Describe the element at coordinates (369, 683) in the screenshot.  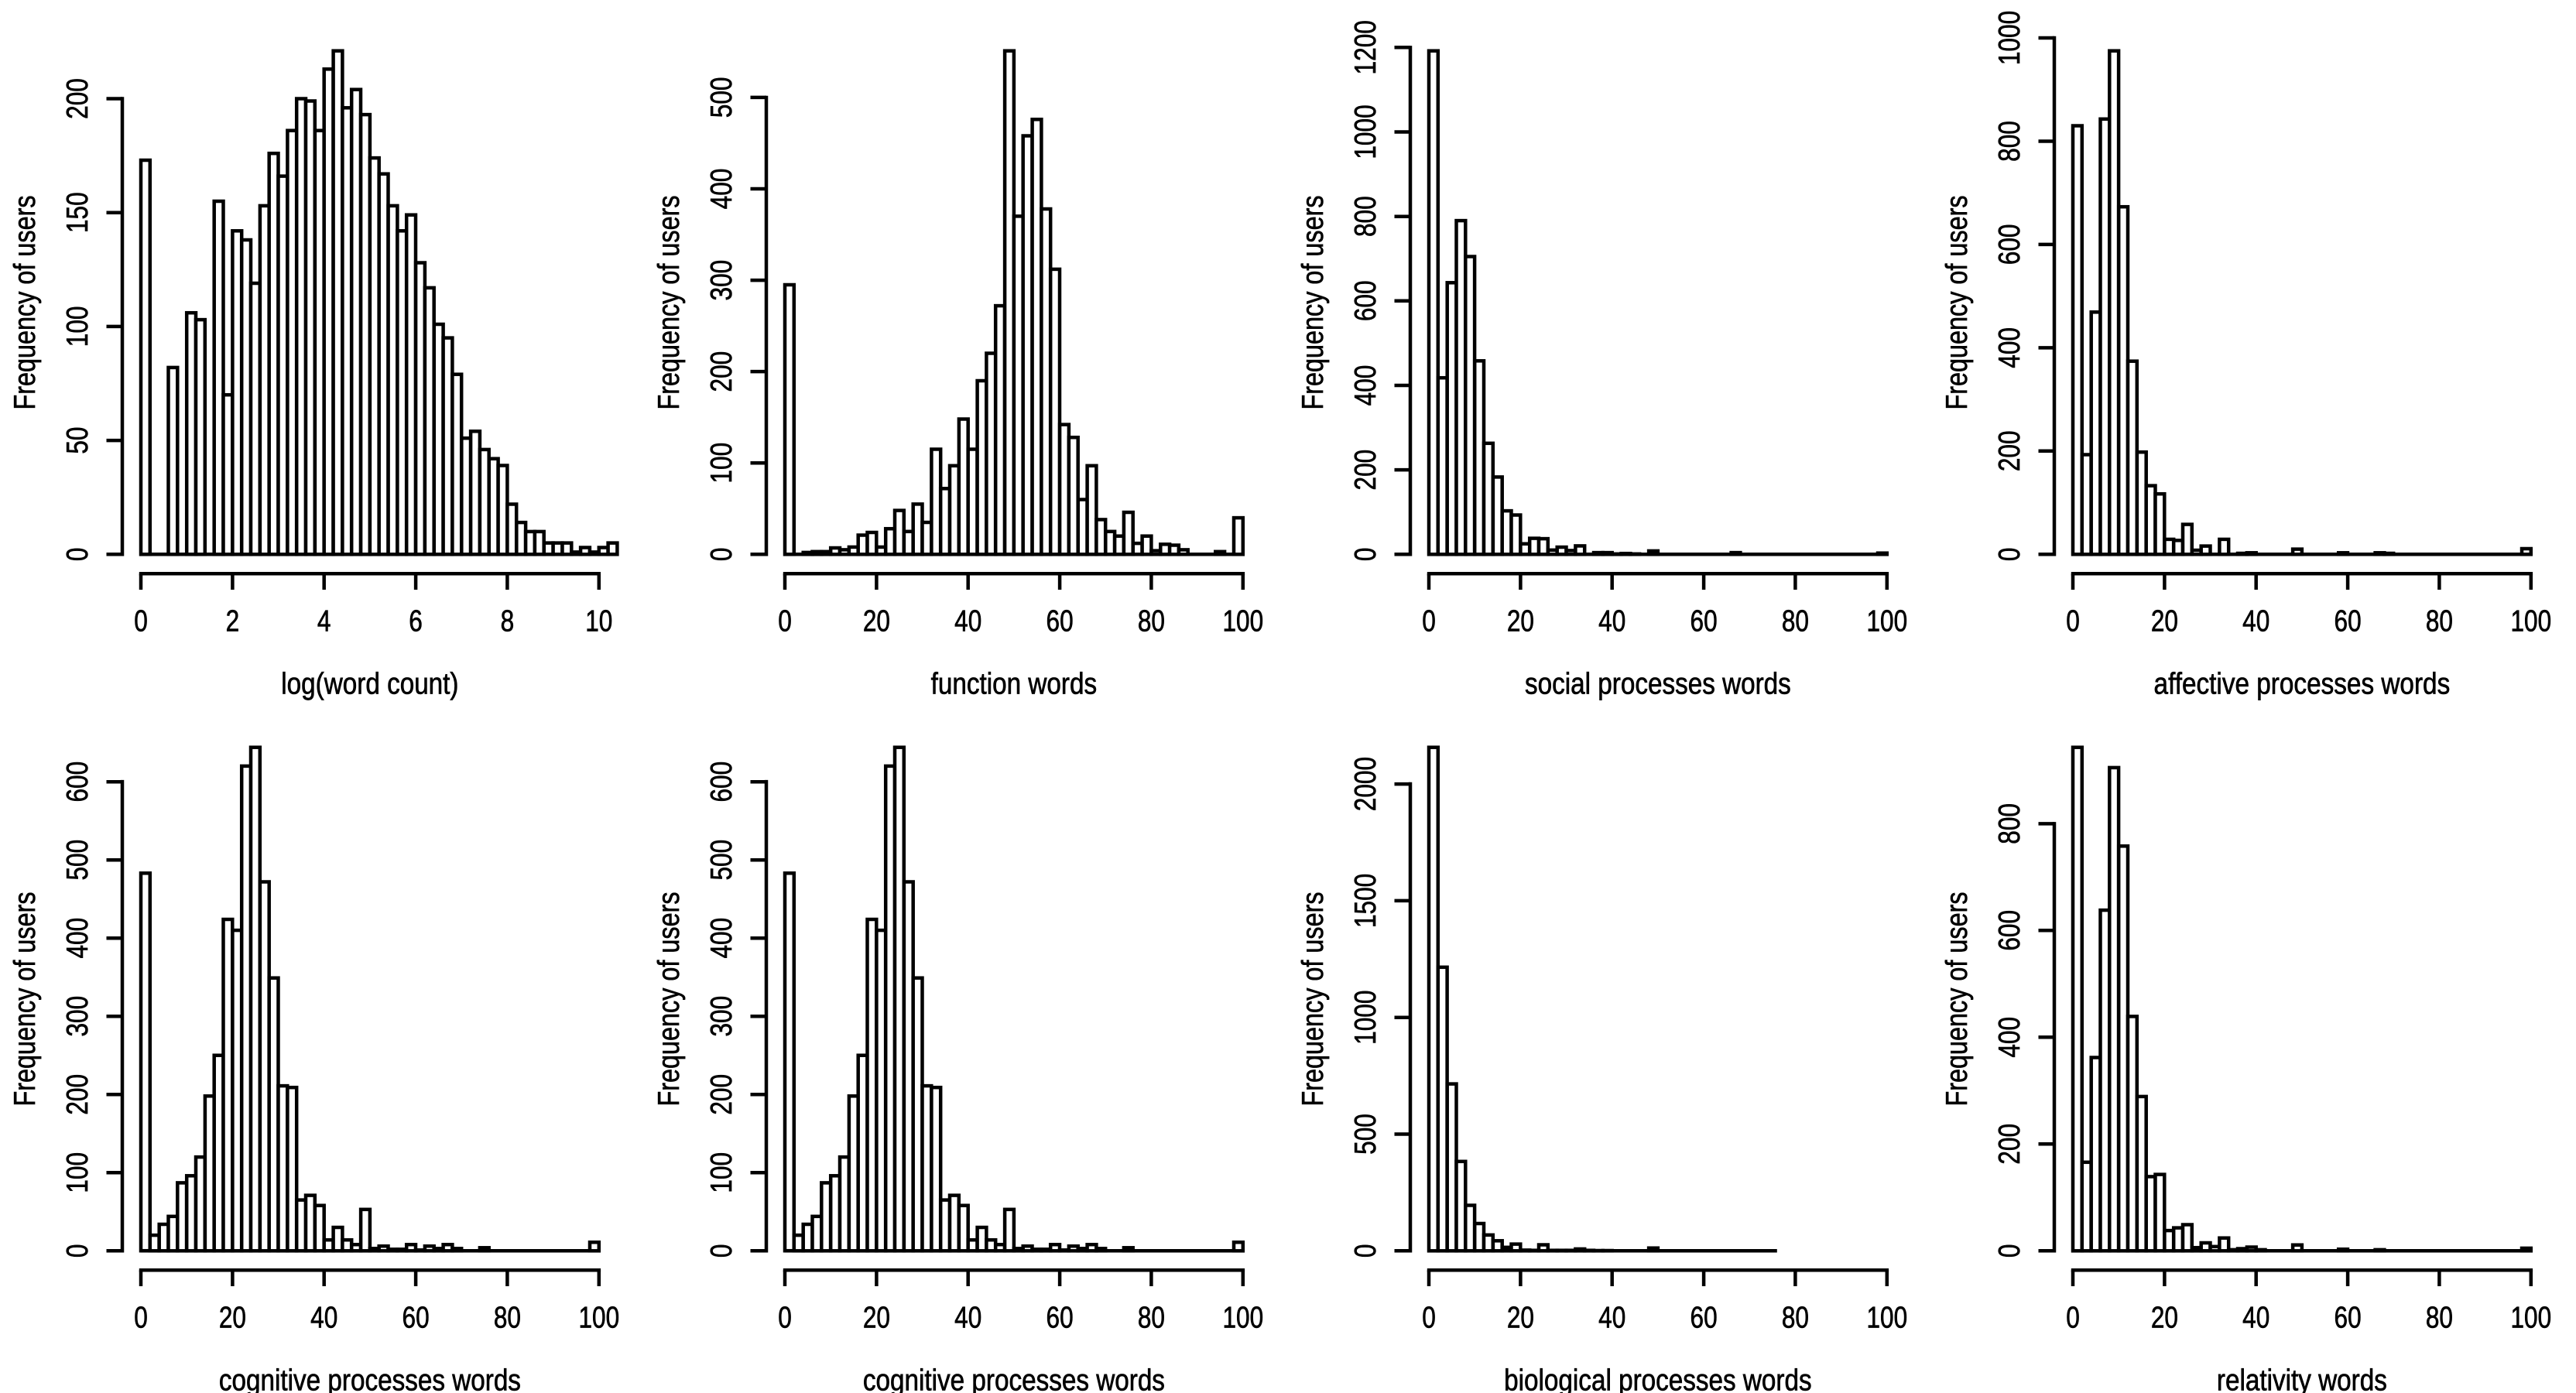
I see `svg-text: log(word count)` at that location.